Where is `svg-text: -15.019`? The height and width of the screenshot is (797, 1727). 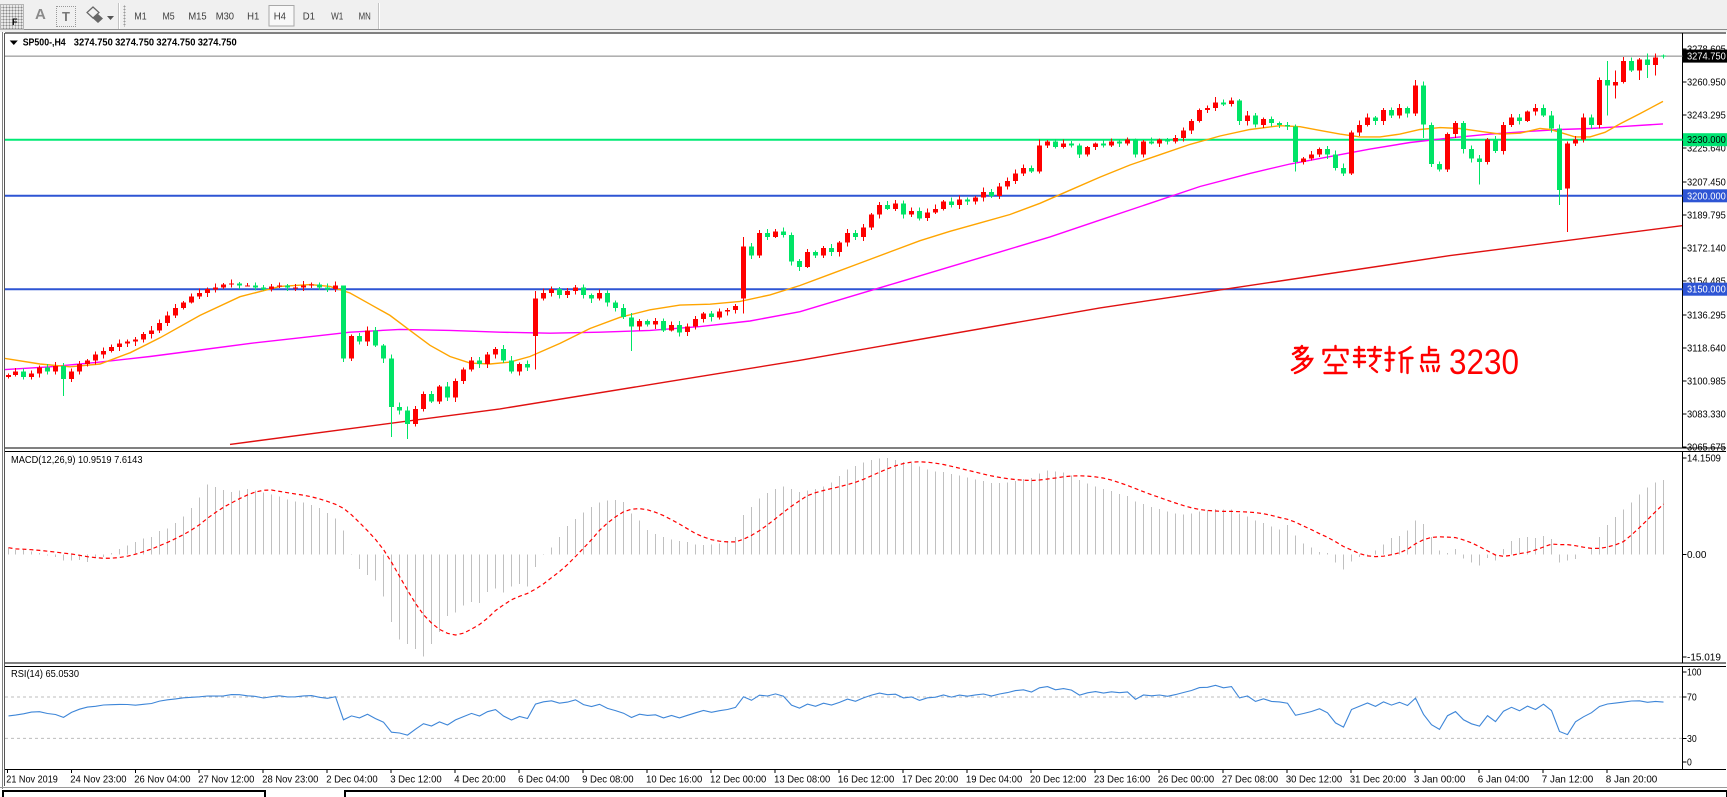 svg-text: -15.019 is located at coordinates (1704, 657).